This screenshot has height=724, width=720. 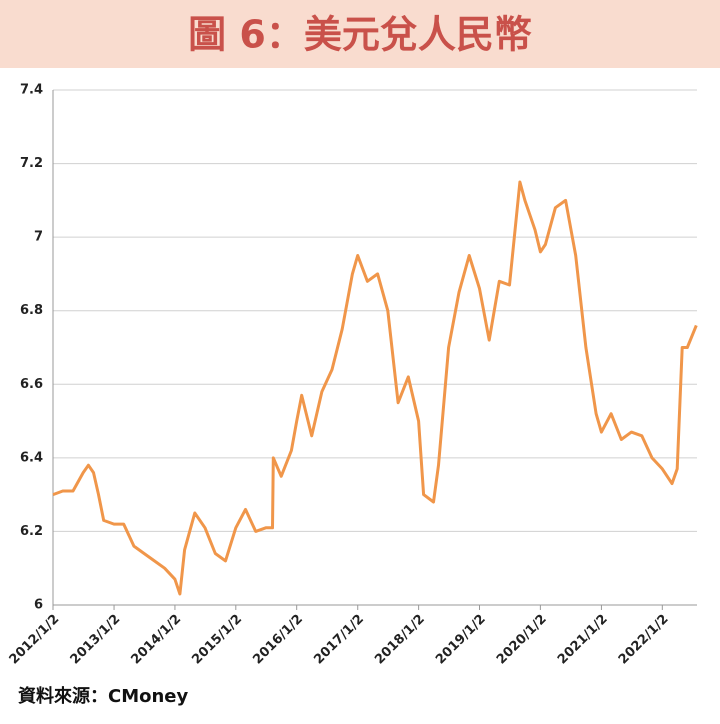 I want to click on chart-title: 圖 6：美元兌人民幣, so click(x=360, y=35).